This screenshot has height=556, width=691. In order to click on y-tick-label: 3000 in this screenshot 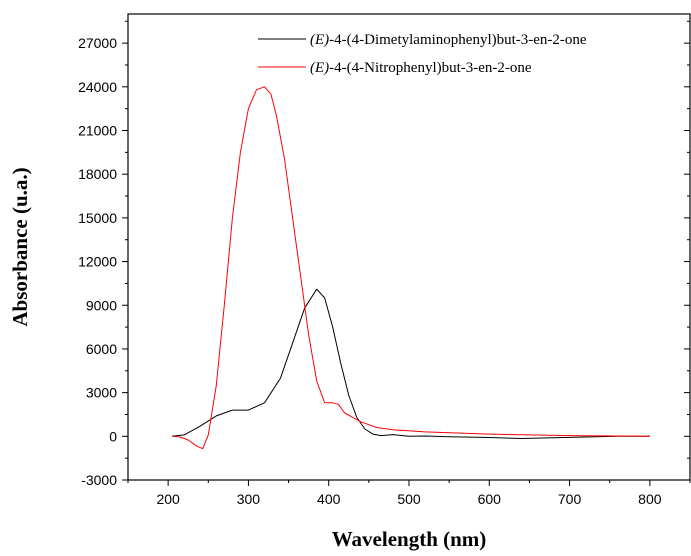, I will do `click(101, 393)`.